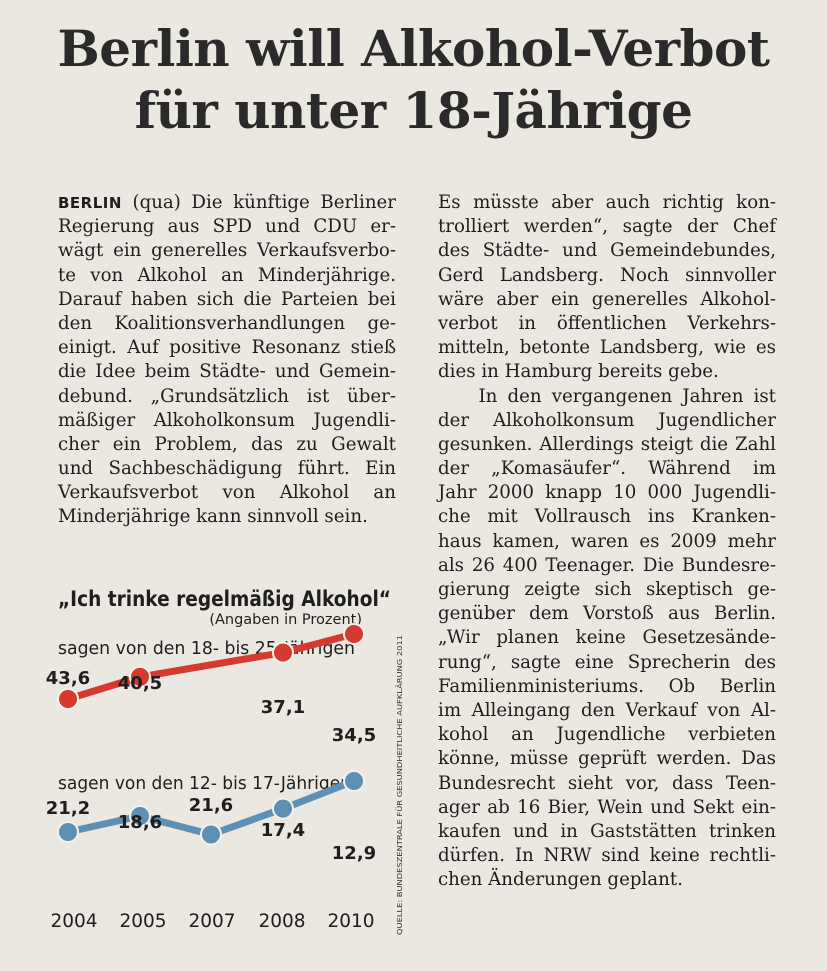 The height and width of the screenshot is (971, 827). I want to click on article-line-text: wäre aber ein generelles Alkohol-, so click(607, 299).